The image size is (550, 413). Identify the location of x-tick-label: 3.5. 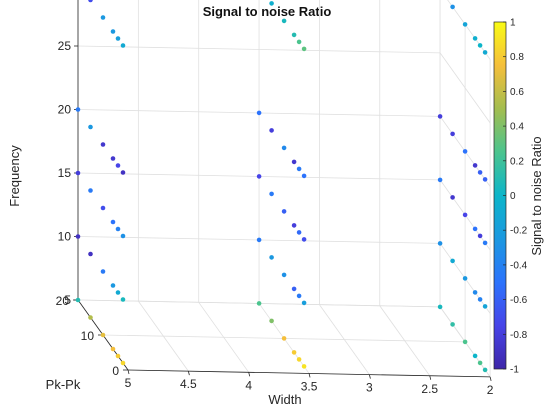
(309, 386).